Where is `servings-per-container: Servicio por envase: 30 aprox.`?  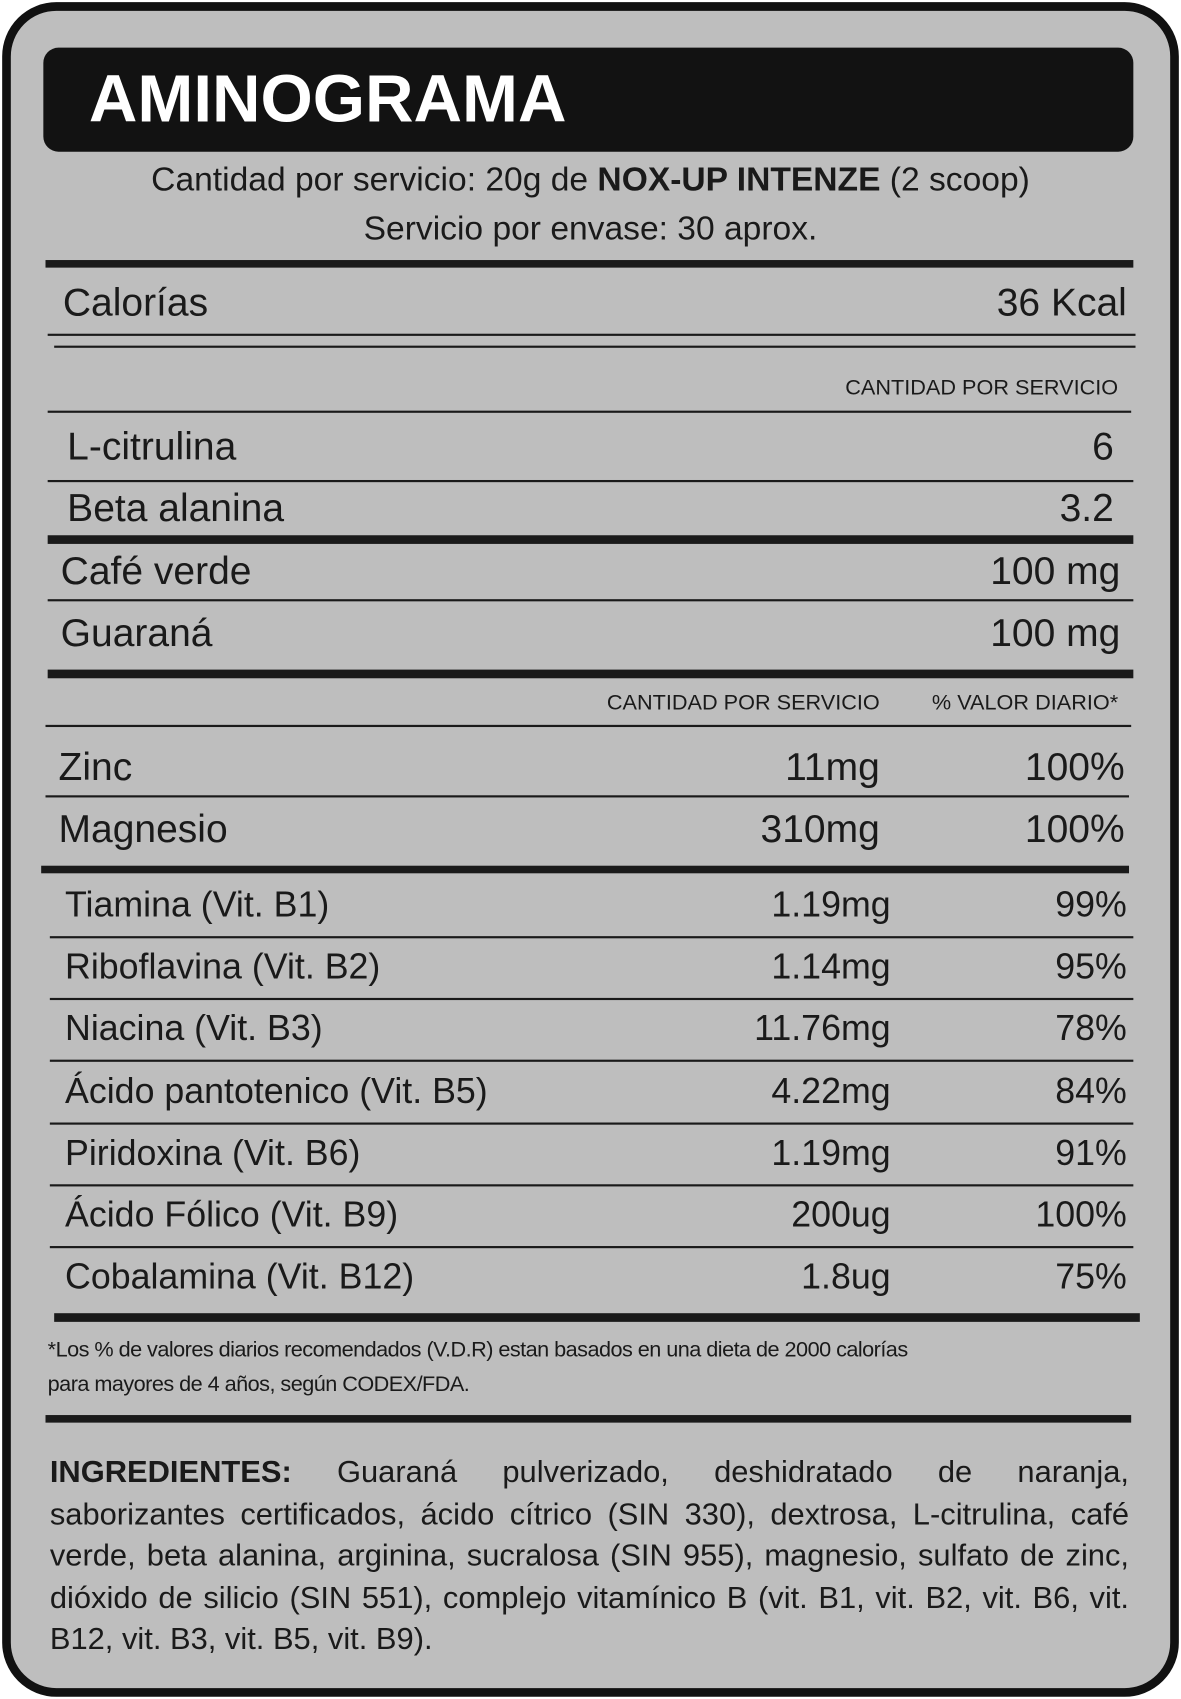
servings-per-container: Servicio por envase: 30 aprox. is located at coordinates (590, 228).